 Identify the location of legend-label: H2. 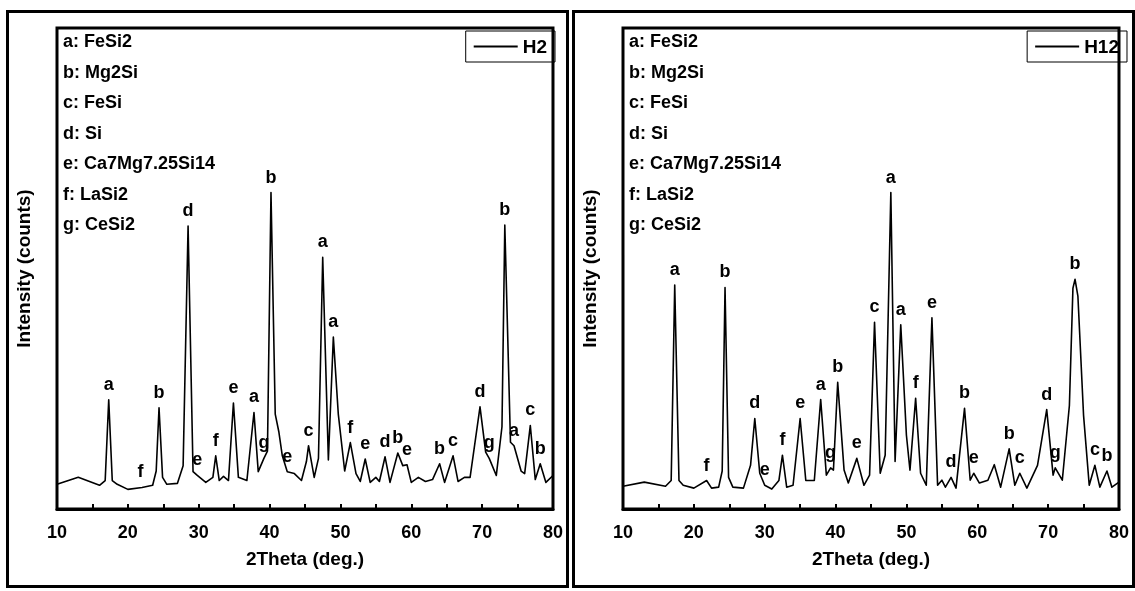
(535, 46).